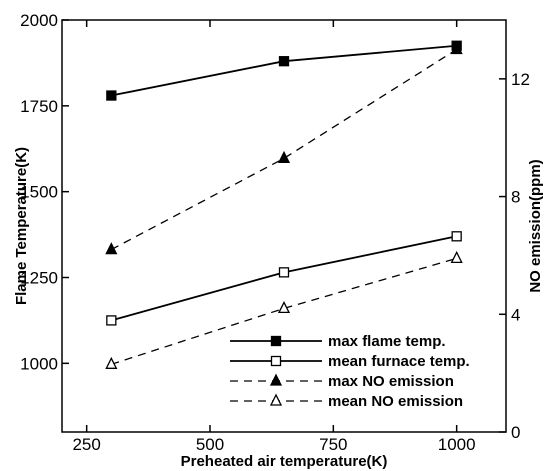 The height and width of the screenshot is (471, 554). Describe the element at coordinates (284, 461) in the screenshot. I see `x-axis-title: Preheated air temperature(K)` at that location.